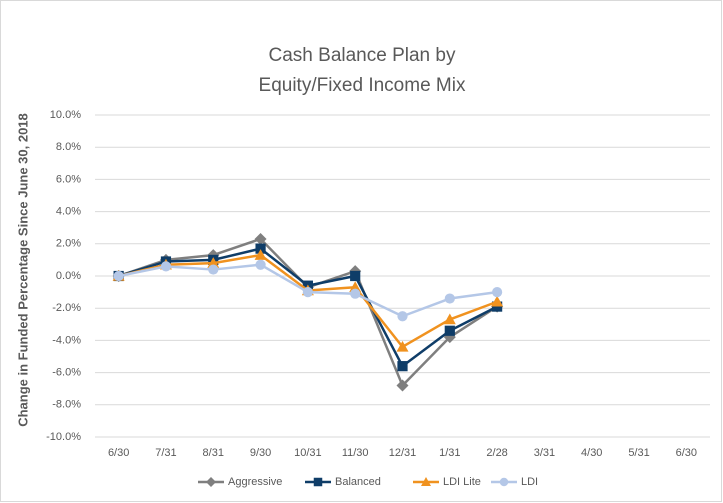 This screenshot has width=723, height=503. Describe the element at coordinates (66, 373) in the screenshot. I see `y-tick-label: -6.0%` at that location.